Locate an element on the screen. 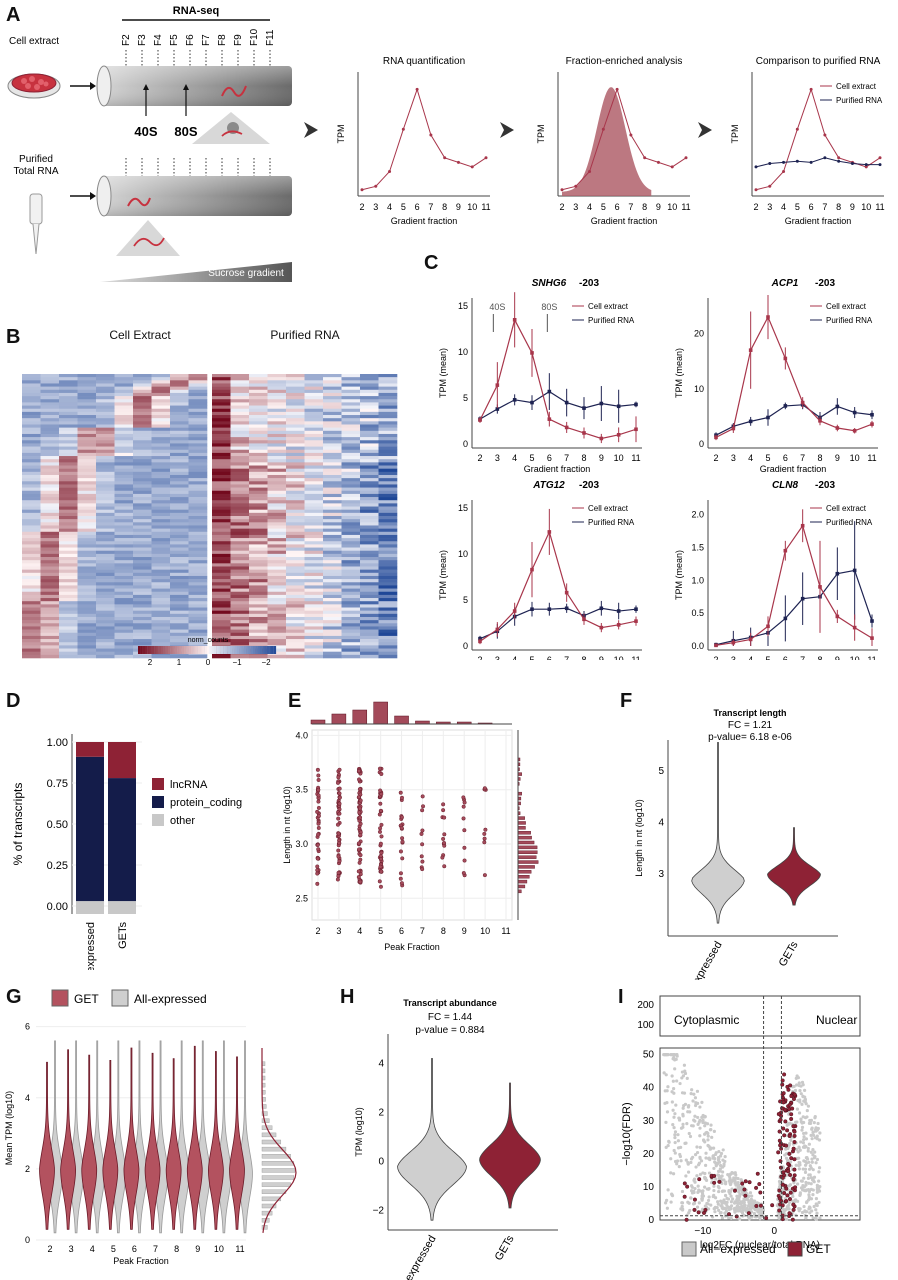 This screenshot has height=1280, width=898. purified-point is located at coordinates (750, 421).